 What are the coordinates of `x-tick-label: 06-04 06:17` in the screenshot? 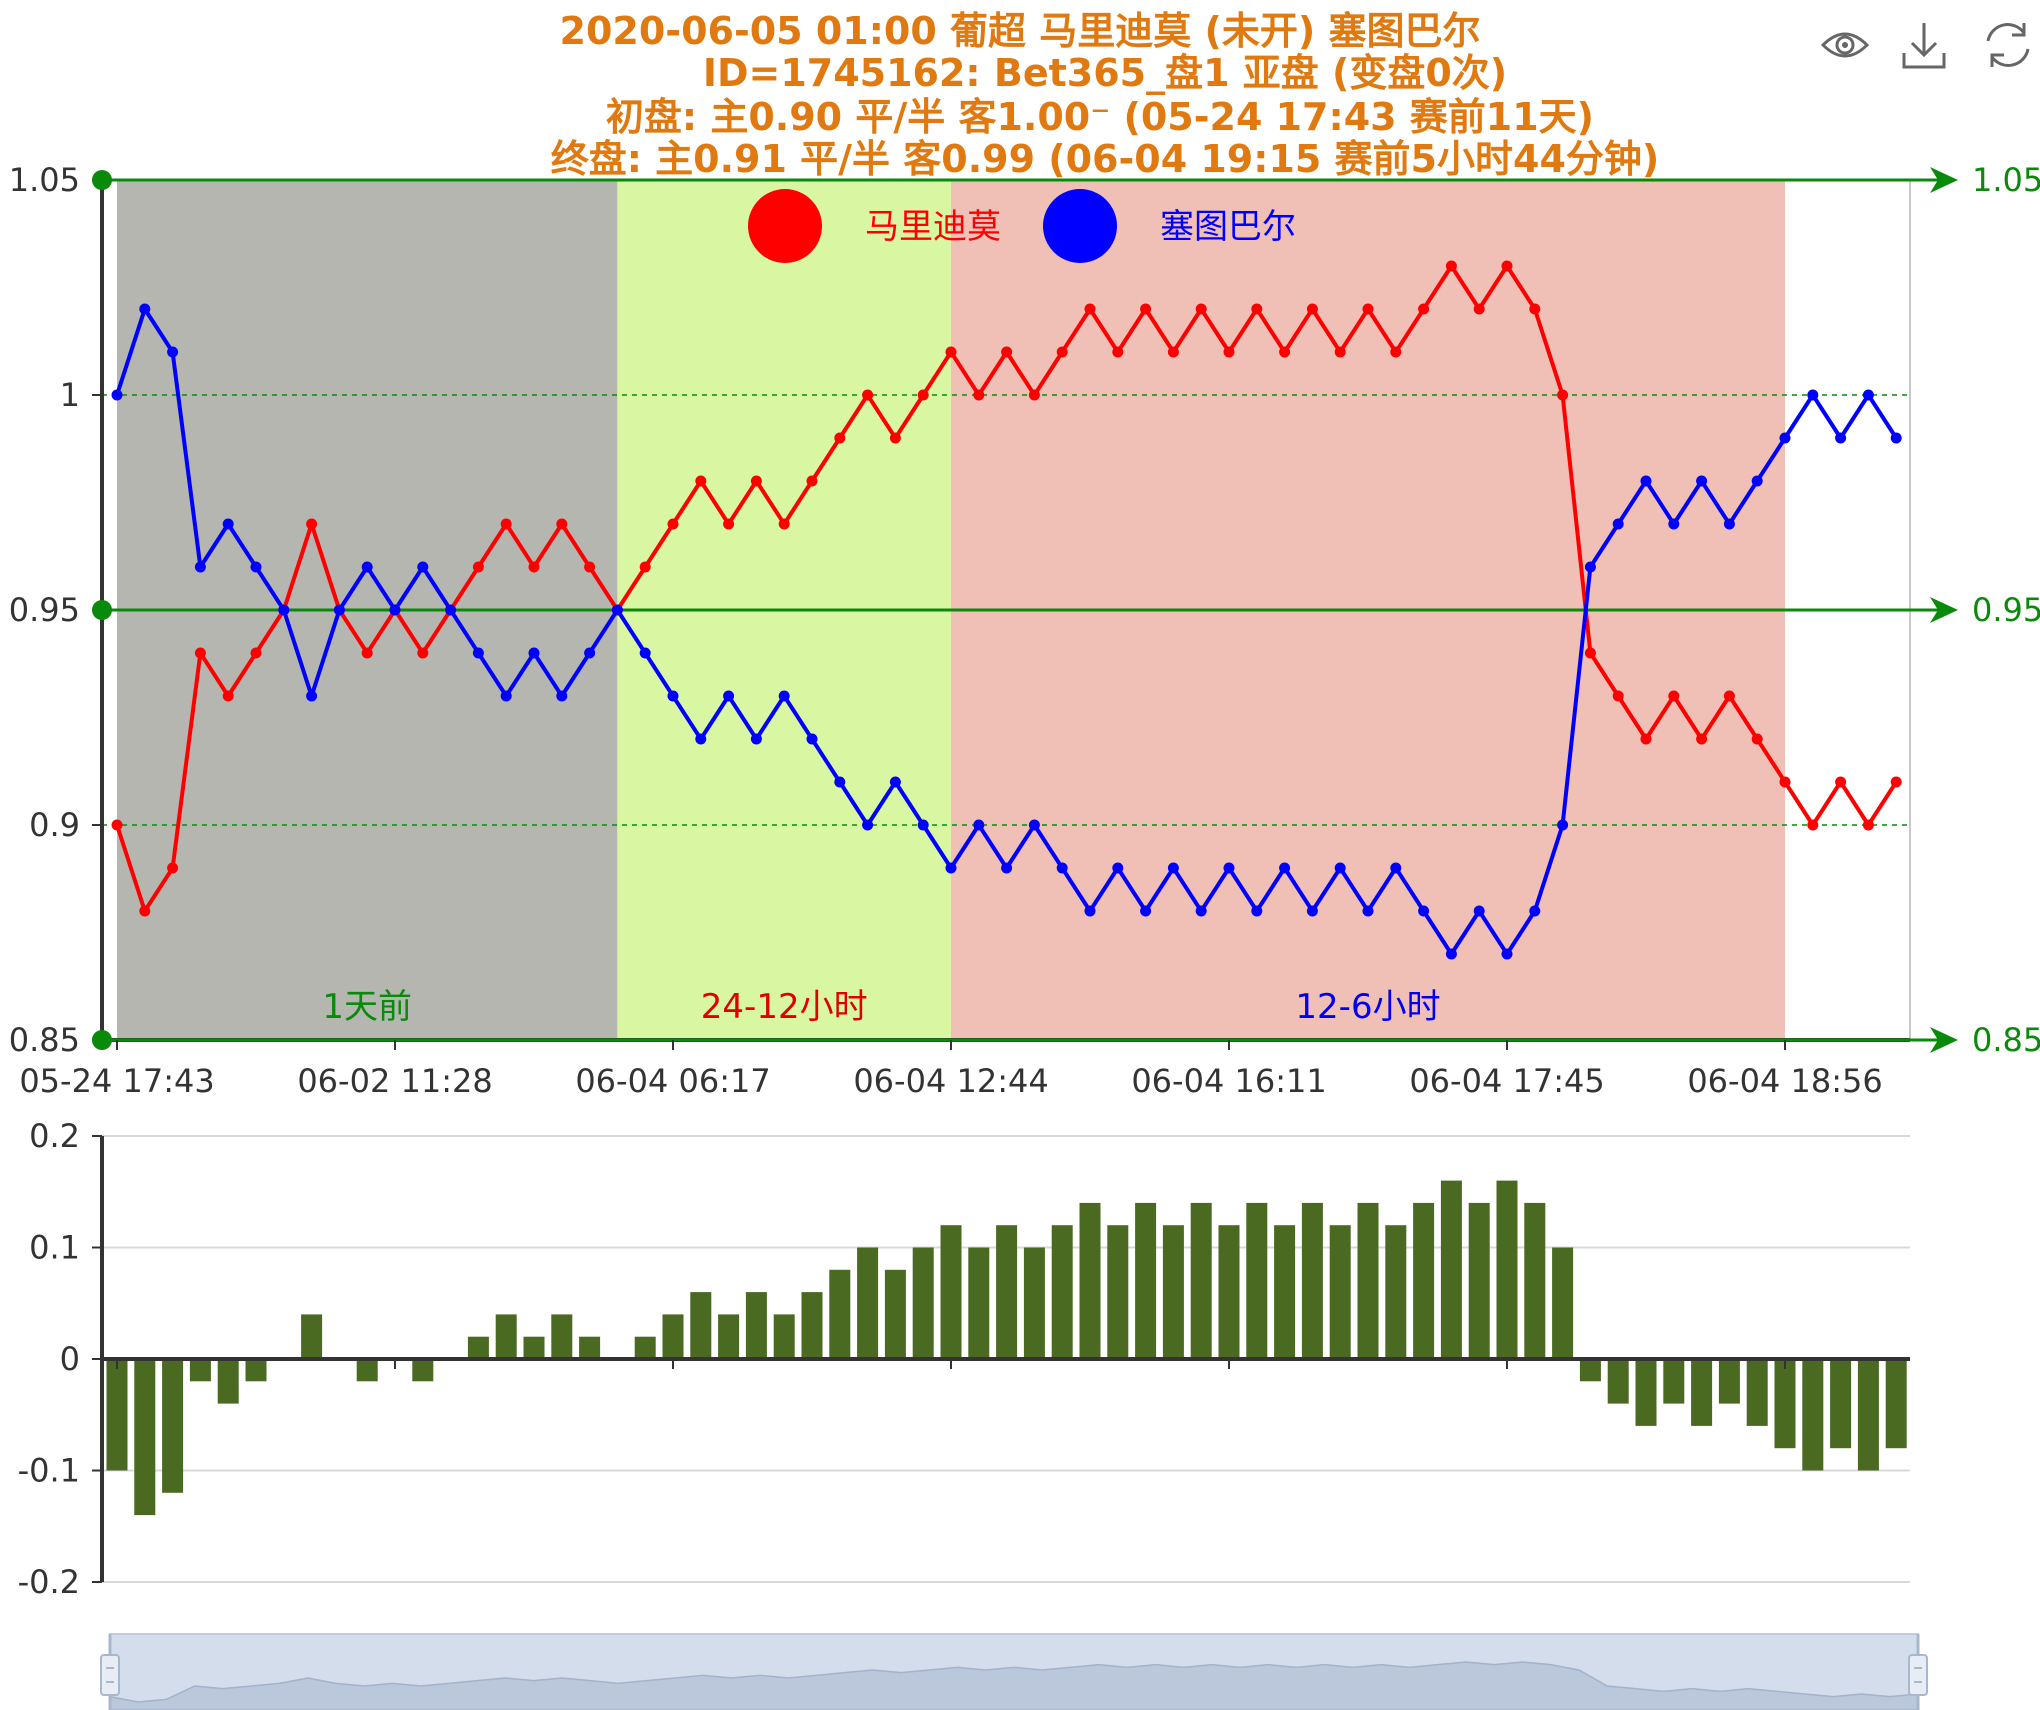 It's located at (672, 1081).